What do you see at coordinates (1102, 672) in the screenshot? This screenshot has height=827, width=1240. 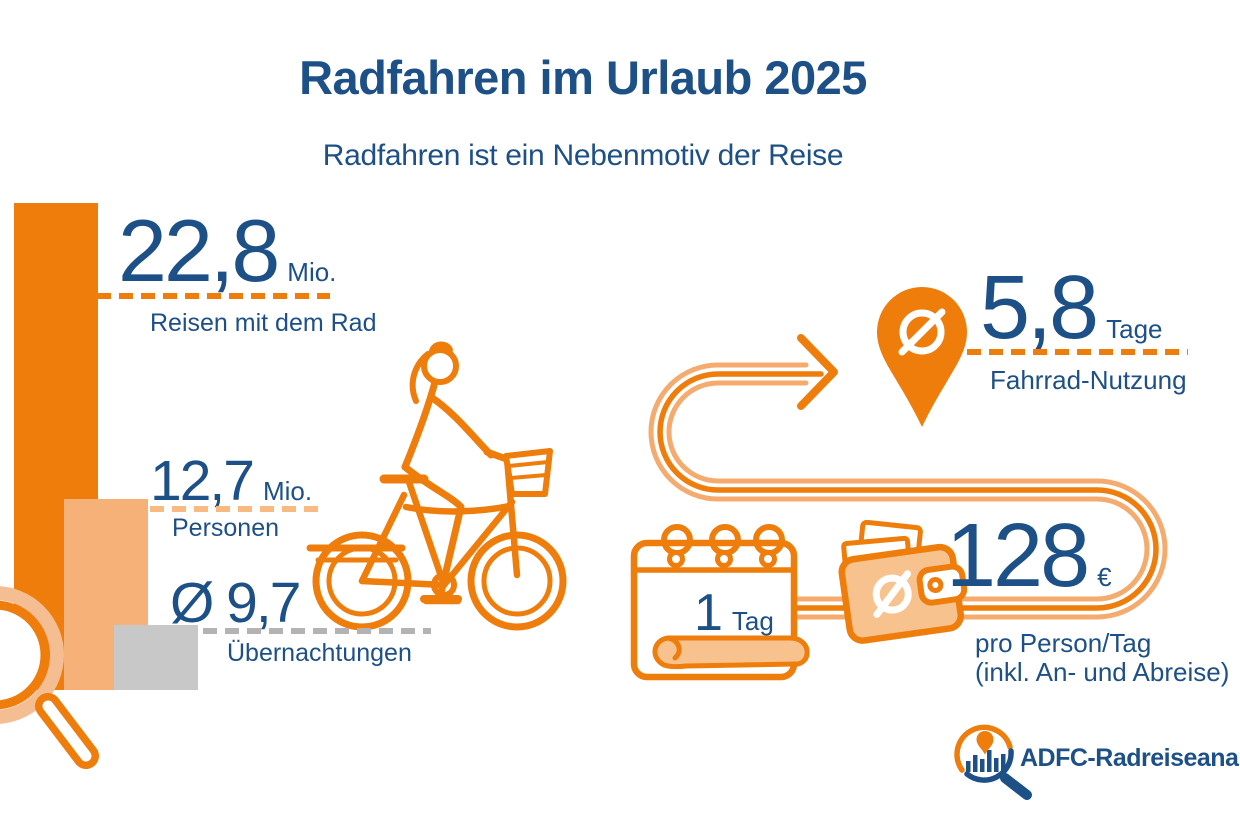 I see `stat-kosten-label-2: (inkl. An- und Abreise)` at bounding box center [1102, 672].